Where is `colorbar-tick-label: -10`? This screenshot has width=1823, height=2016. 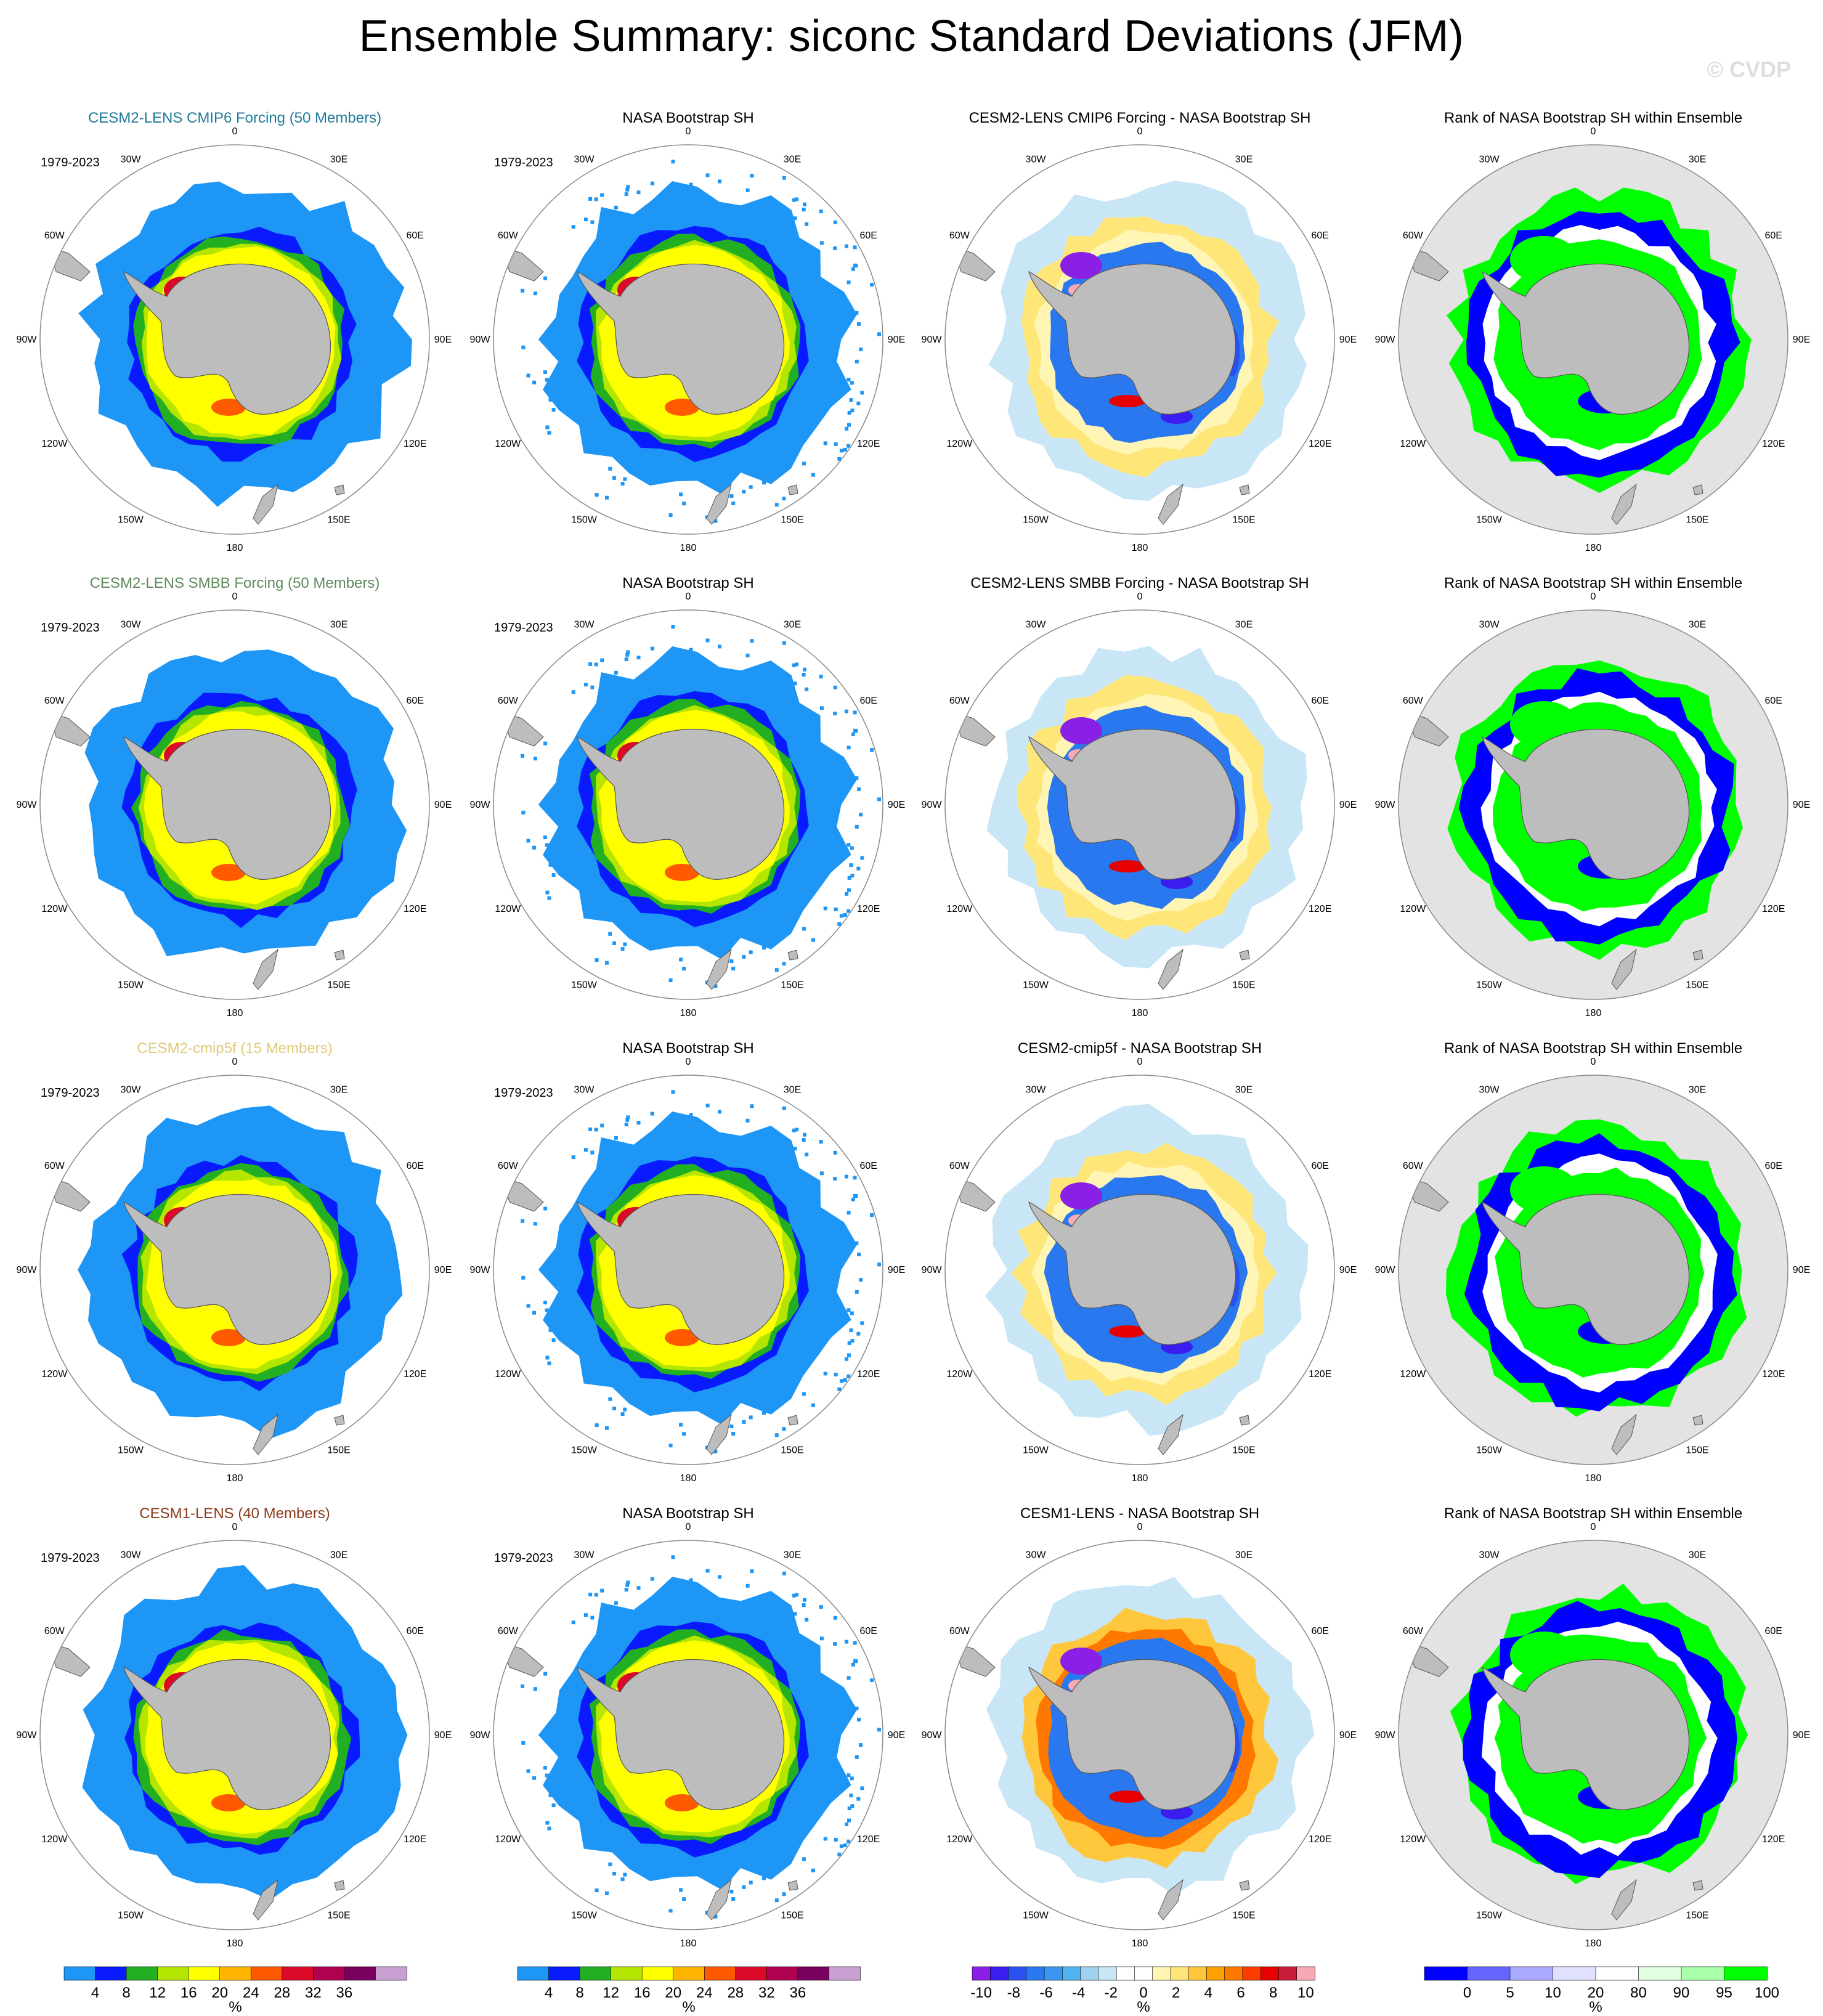 colorbar-tick-label: -10 is located at coordinates (981, 1993).